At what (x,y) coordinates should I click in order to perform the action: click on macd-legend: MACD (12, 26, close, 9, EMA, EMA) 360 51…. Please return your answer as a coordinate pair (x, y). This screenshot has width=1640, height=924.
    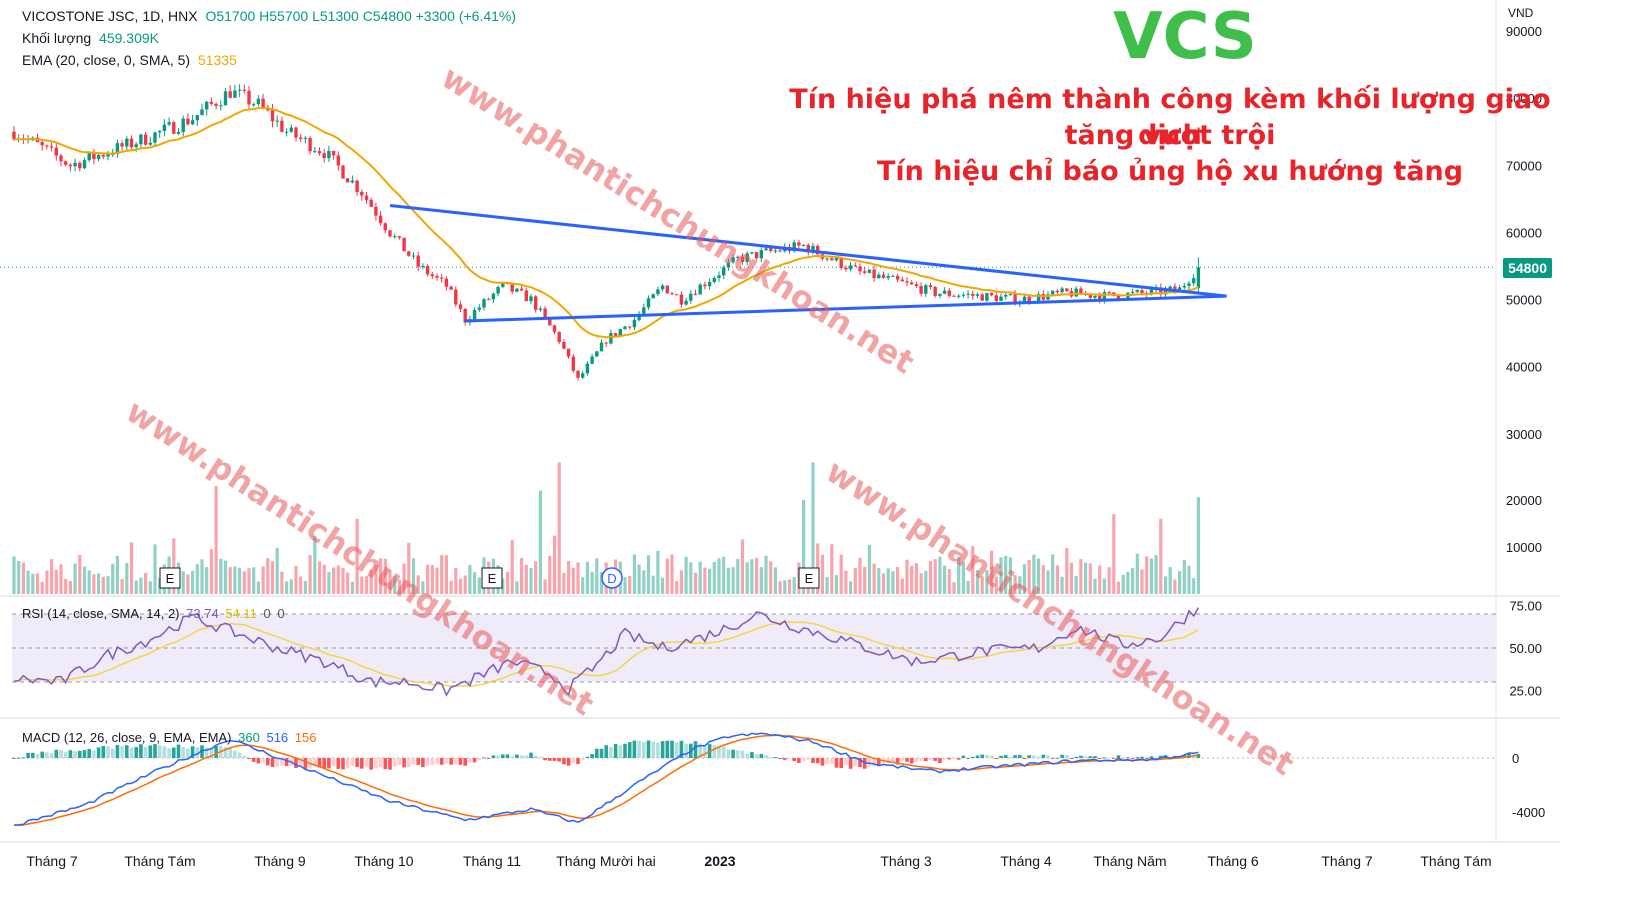
    Looking at the image, I should click on (171, 737).